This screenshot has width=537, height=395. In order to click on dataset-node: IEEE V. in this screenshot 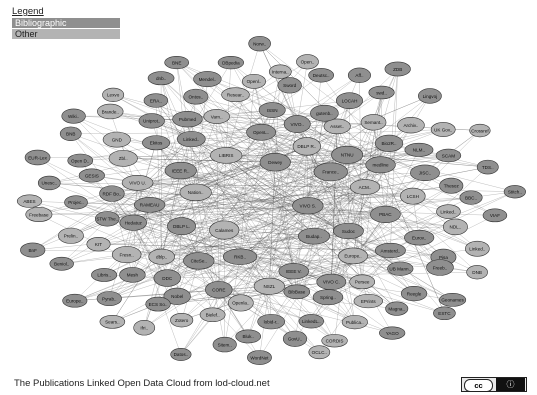, I will do `click(294, 271)`.